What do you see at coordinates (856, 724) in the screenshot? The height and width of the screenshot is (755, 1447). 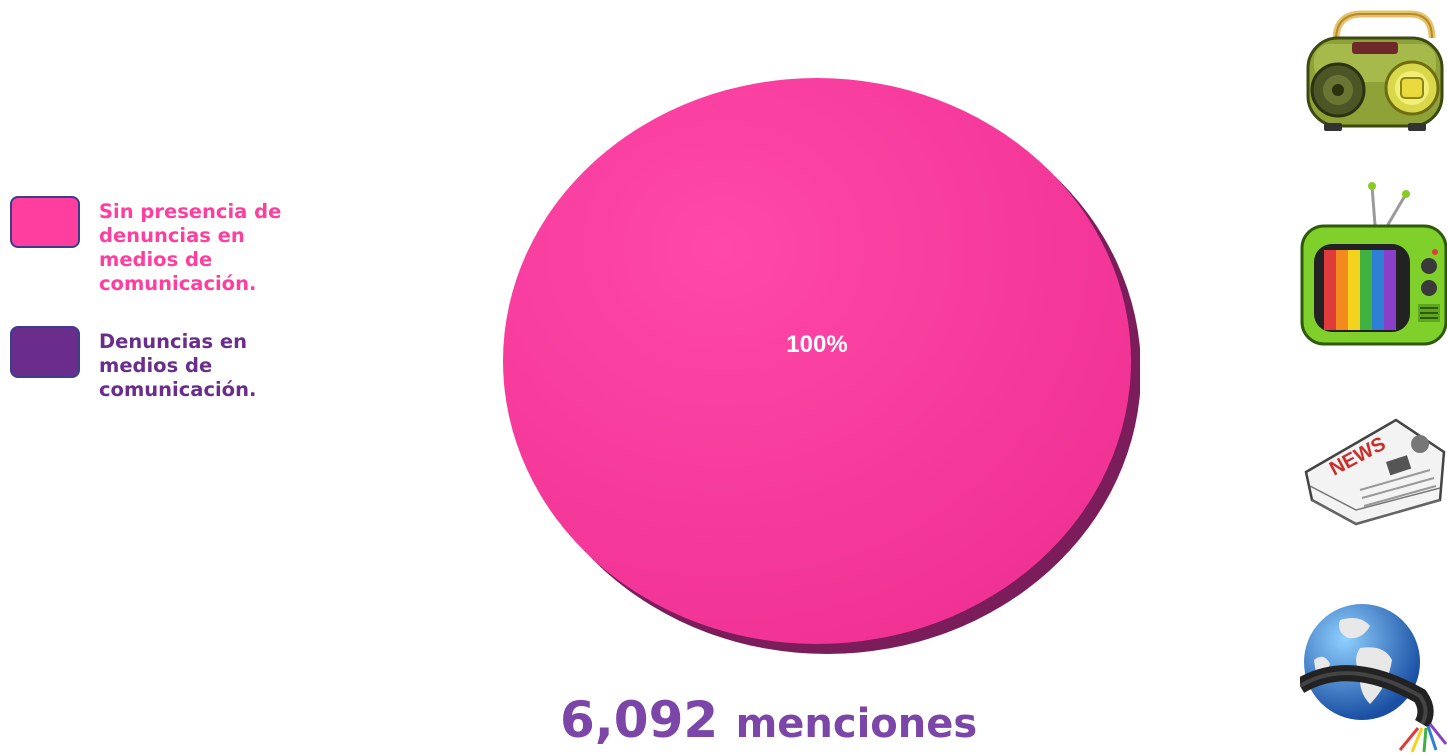 I see `total-unit: menciones` at bounding box center [856, 724].